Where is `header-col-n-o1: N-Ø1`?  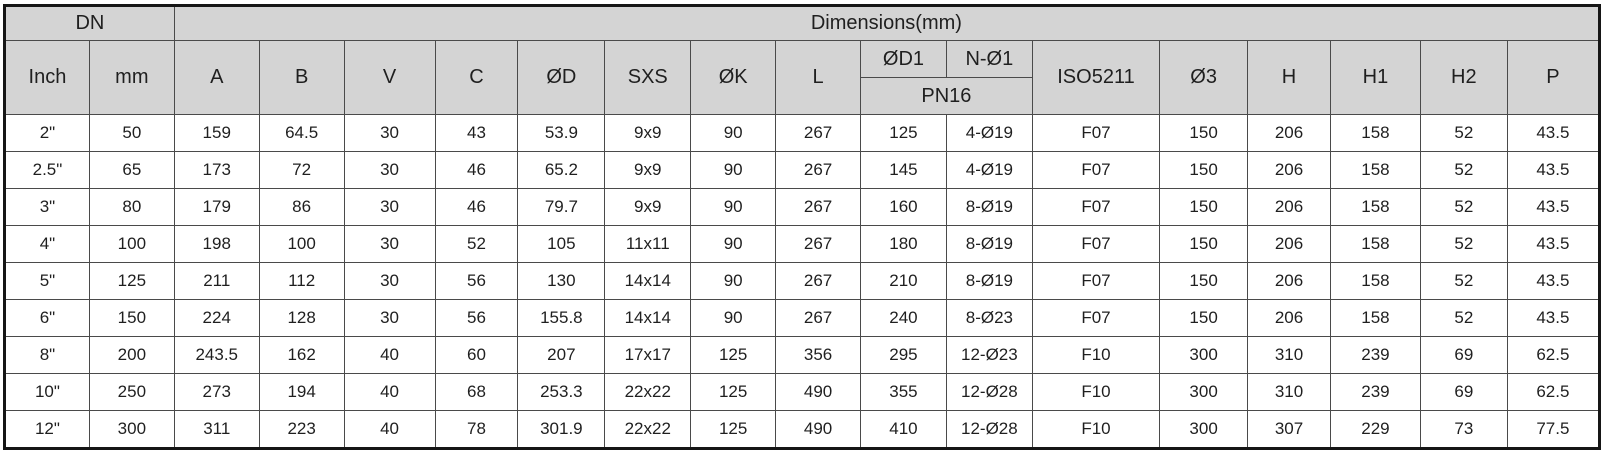 header-col-n-o1: N-Ø1 is located at coordinates (989, 59).